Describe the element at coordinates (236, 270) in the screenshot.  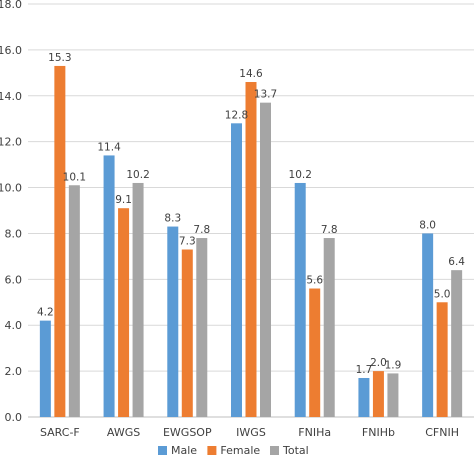
I see `bar-male-iwgs` at that location.